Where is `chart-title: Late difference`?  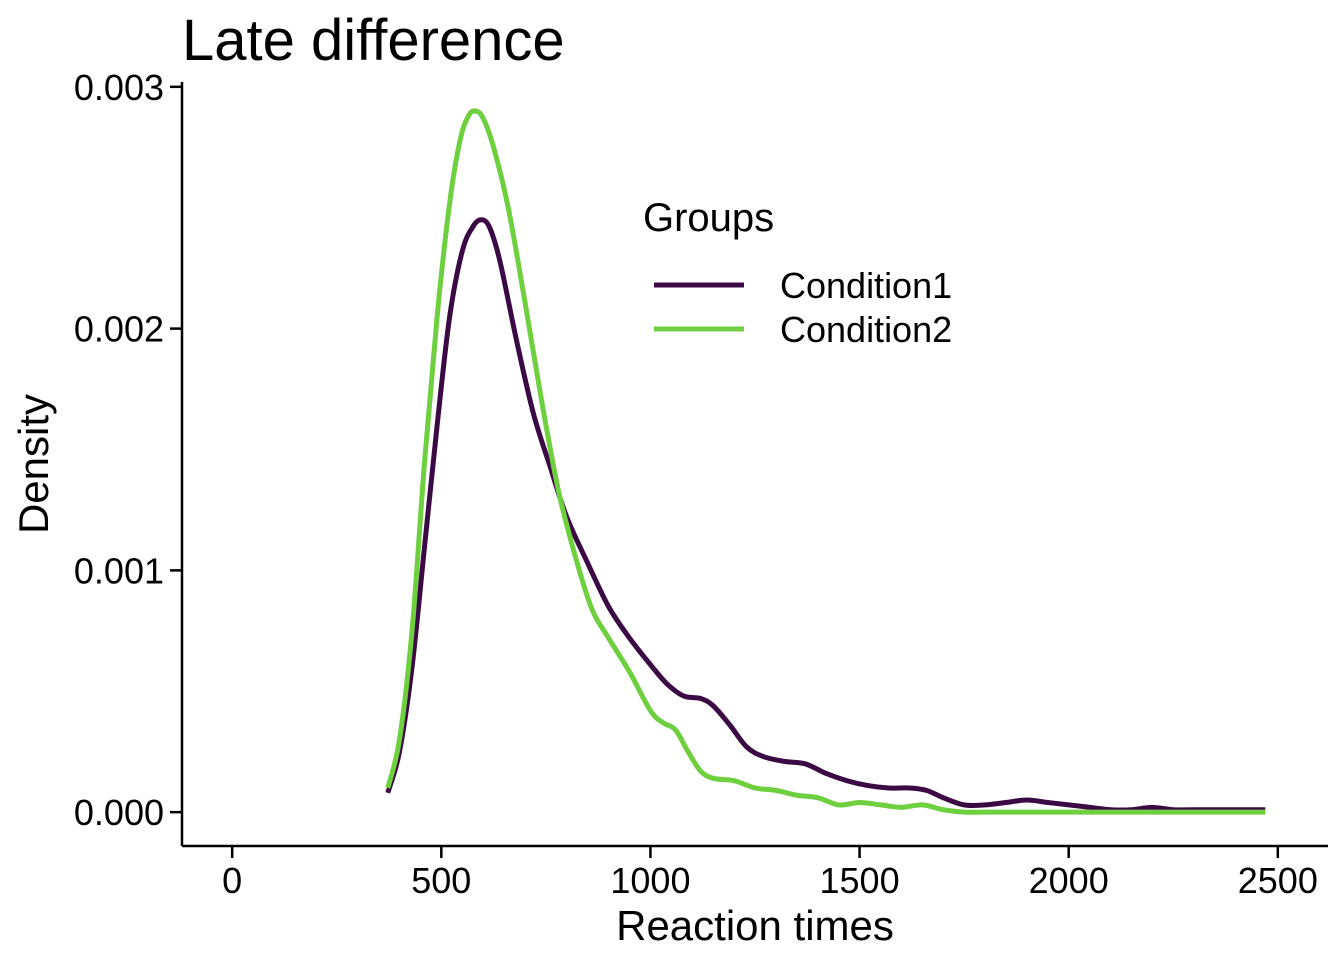 chart-title: Late difference is located at coordinates (373, 40).